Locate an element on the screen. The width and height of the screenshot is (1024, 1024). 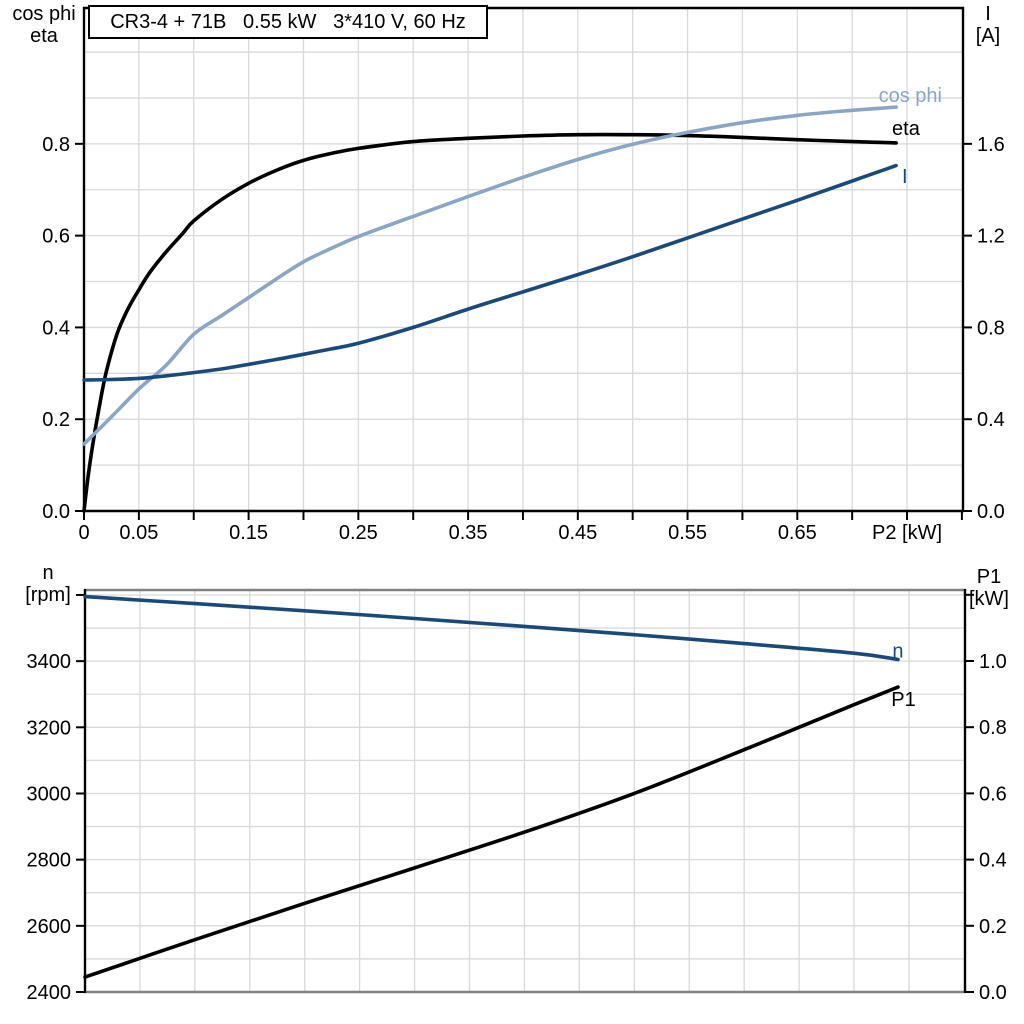
y-left-tick-label: 0.4 is located at coordinates (56, 328).